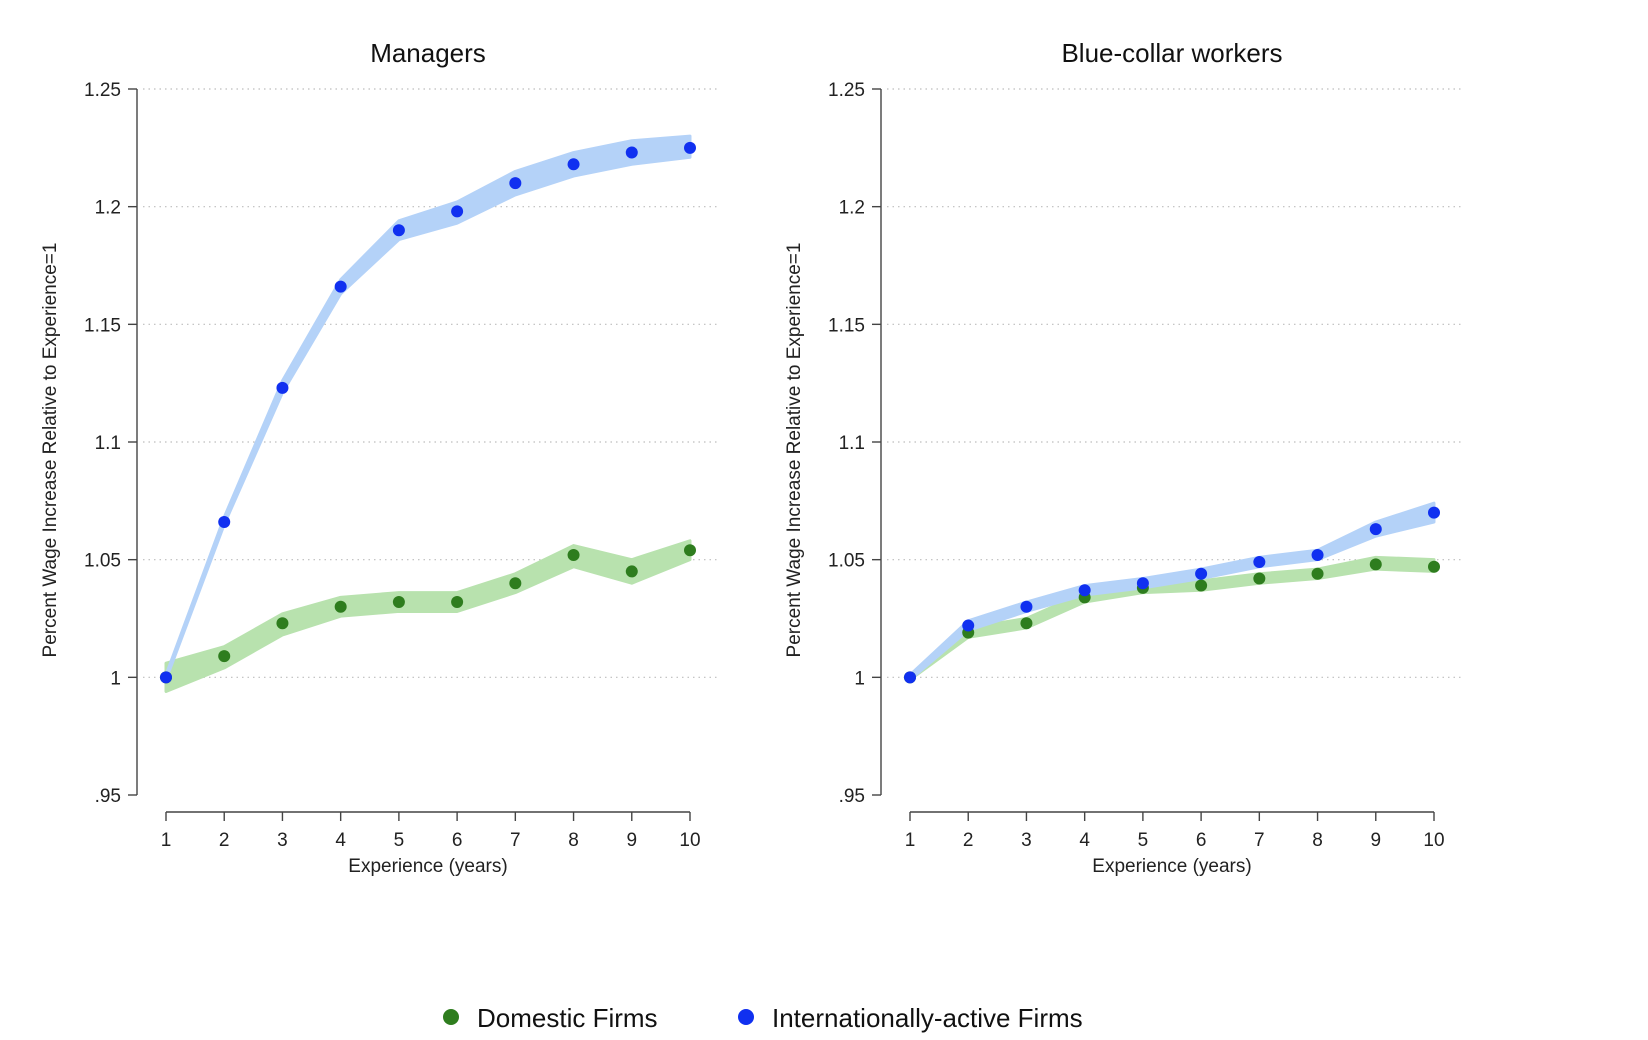 This screenshot has width=1648, height=1040. Describe the element at coordinates (927, 1018) in the screenshot. I see `legend-label-international: Internationally-active Firms` at that location.